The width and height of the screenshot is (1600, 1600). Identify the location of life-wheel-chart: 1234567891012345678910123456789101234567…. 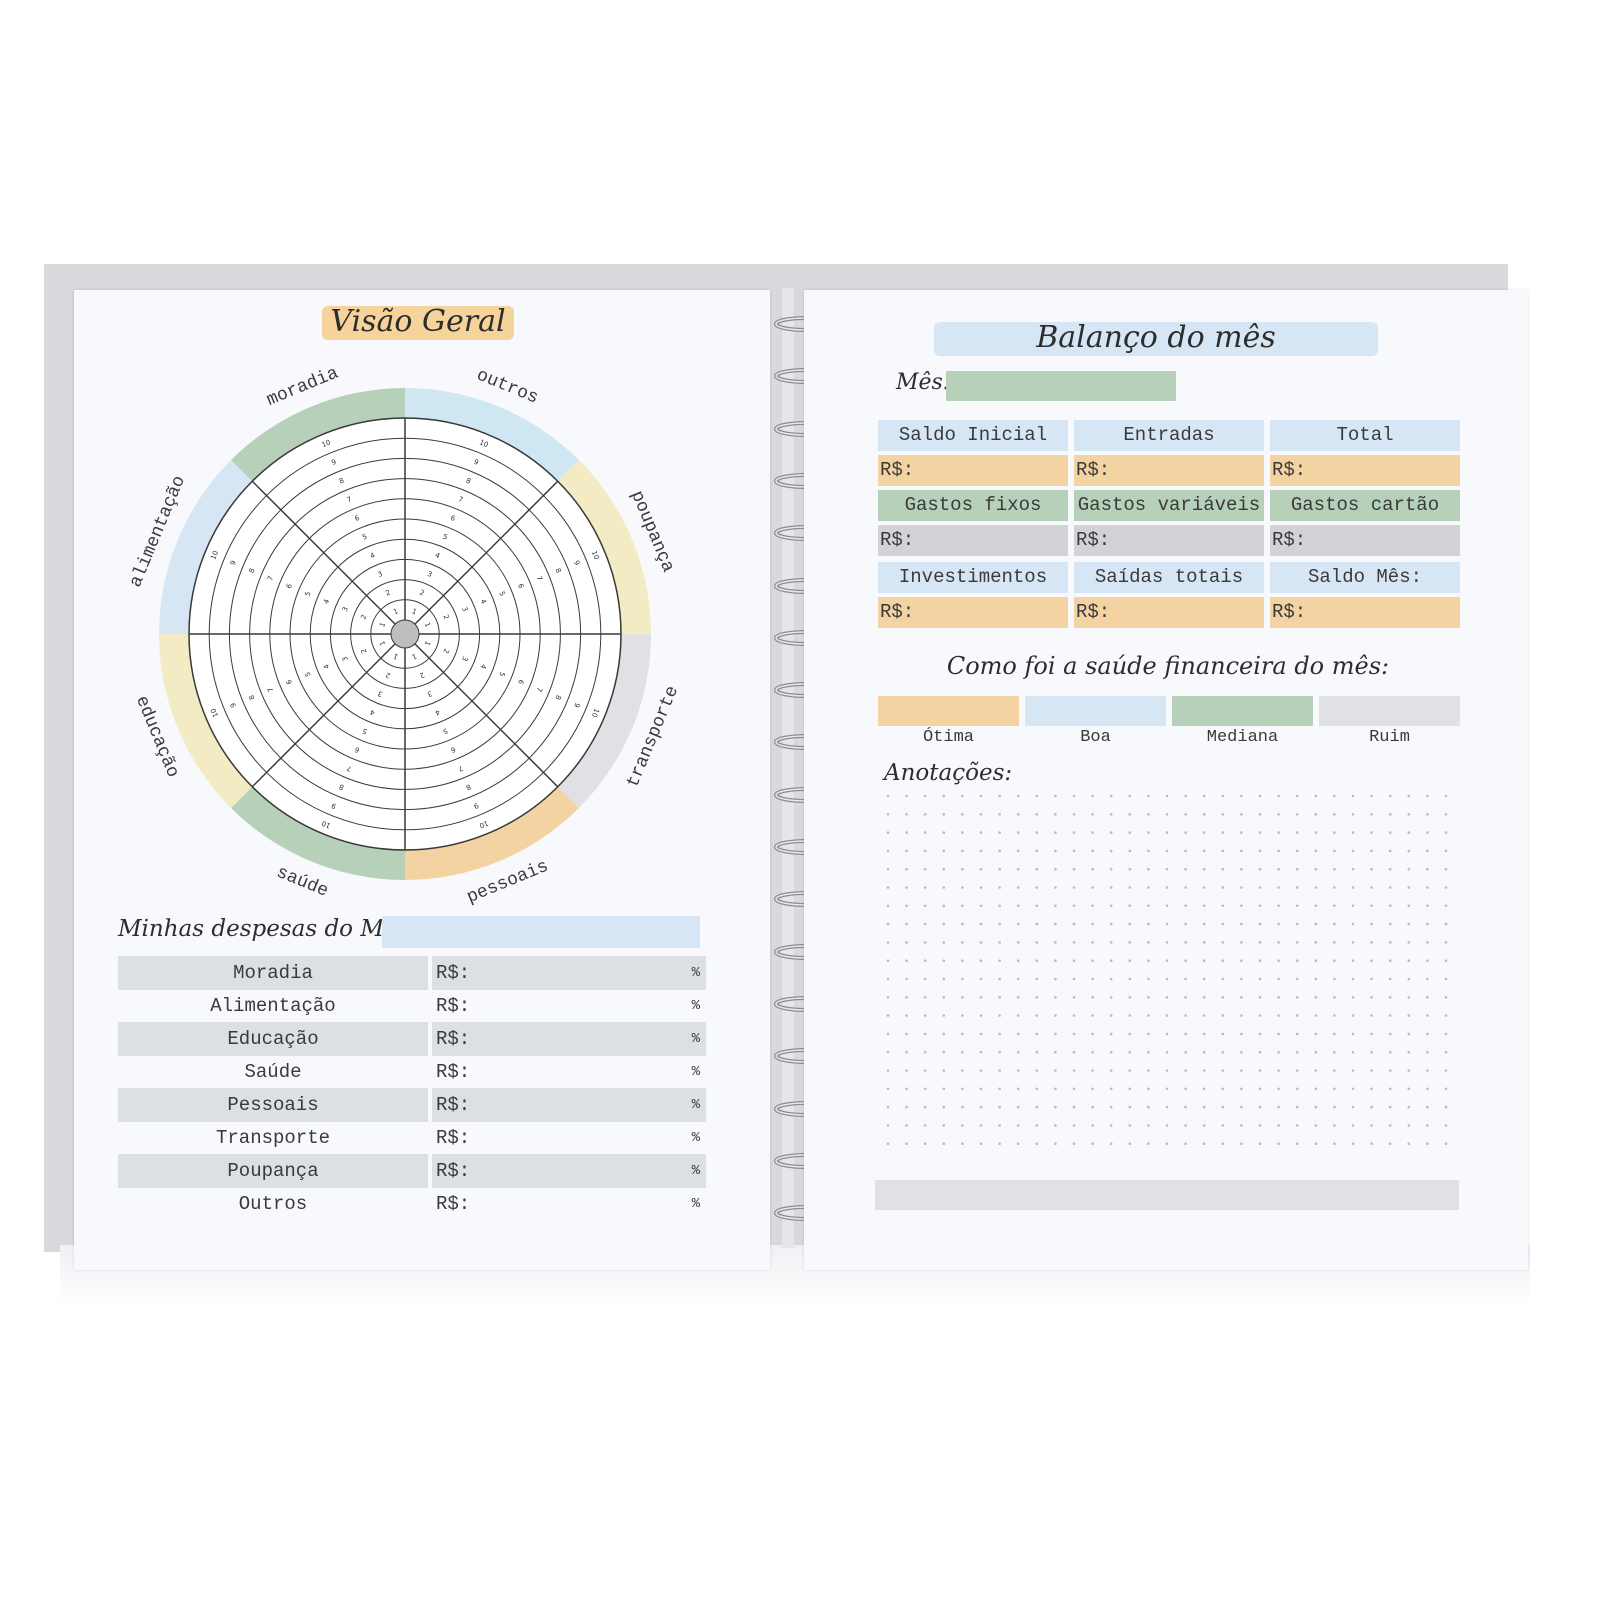
(406, 635).